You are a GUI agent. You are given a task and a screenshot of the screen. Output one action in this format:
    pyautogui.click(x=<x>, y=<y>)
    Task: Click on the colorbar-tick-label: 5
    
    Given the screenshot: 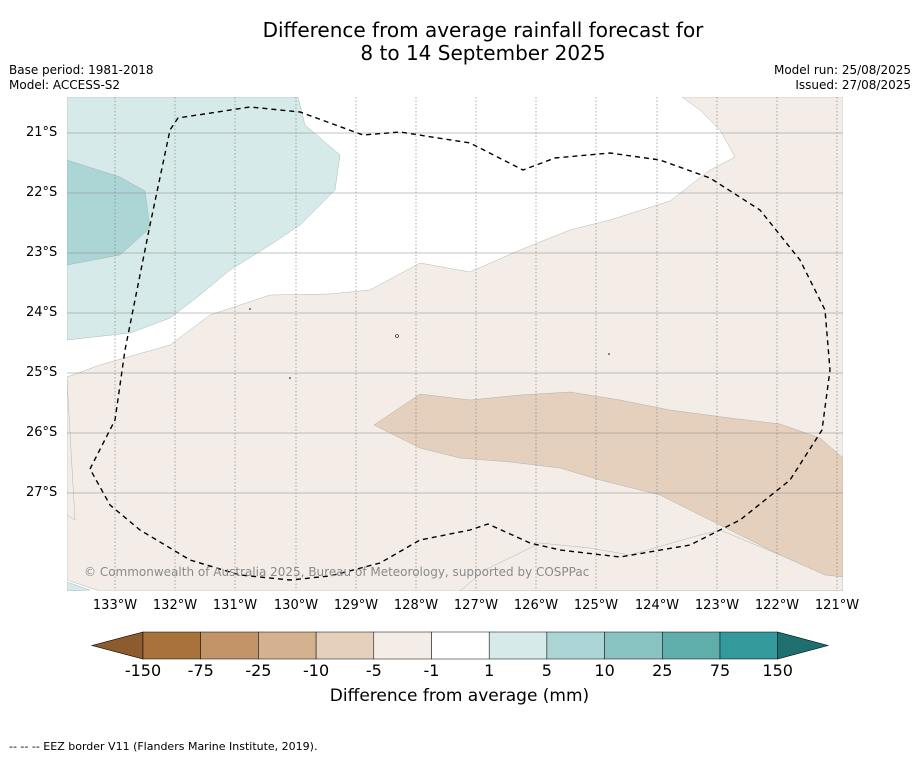 What is the action you would take?
    pyautogui.click(x=546, y=670)
    